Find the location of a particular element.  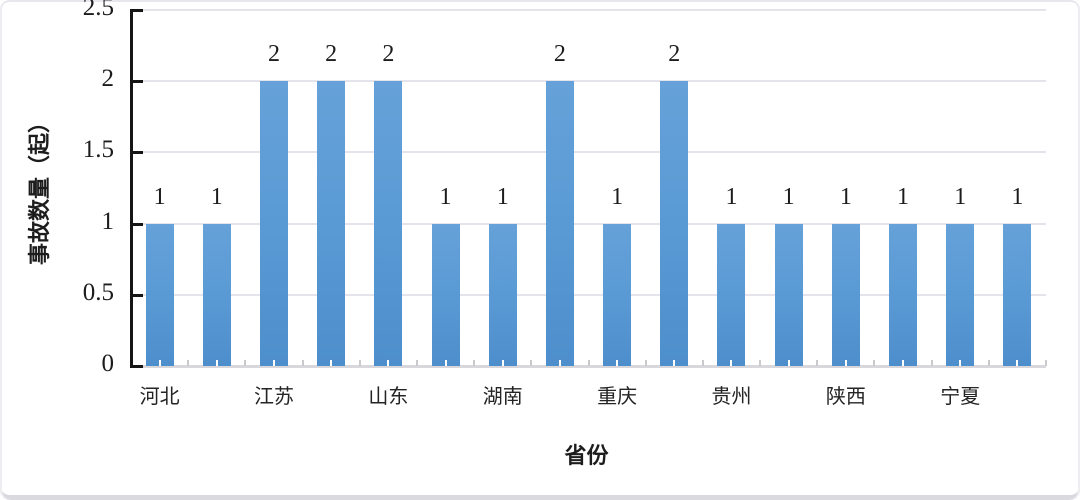

x-axis-line is located at coordinates (588, 366).